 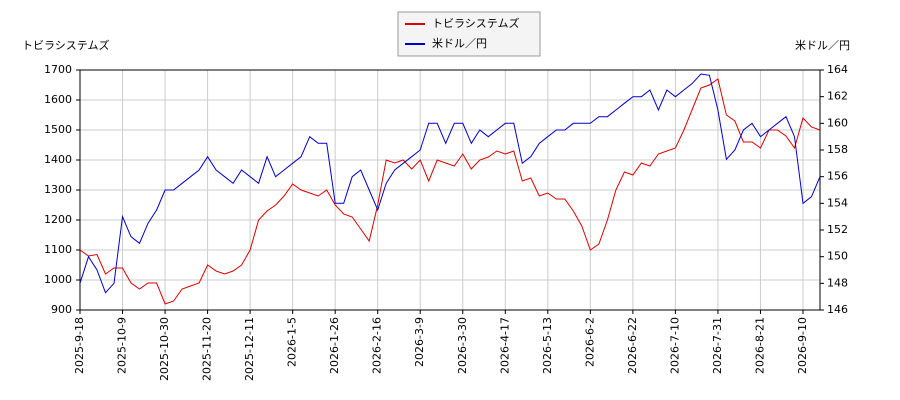 What do you see at coordinates (459, 43) in the screenshot?
I see `legend-label: 米ドル／円` at bounding box center [459, 43].